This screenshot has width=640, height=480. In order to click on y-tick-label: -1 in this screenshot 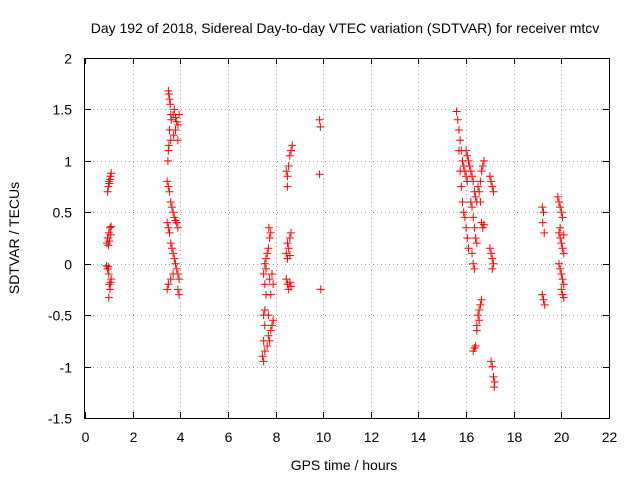, I will do `click(66, 368)`.